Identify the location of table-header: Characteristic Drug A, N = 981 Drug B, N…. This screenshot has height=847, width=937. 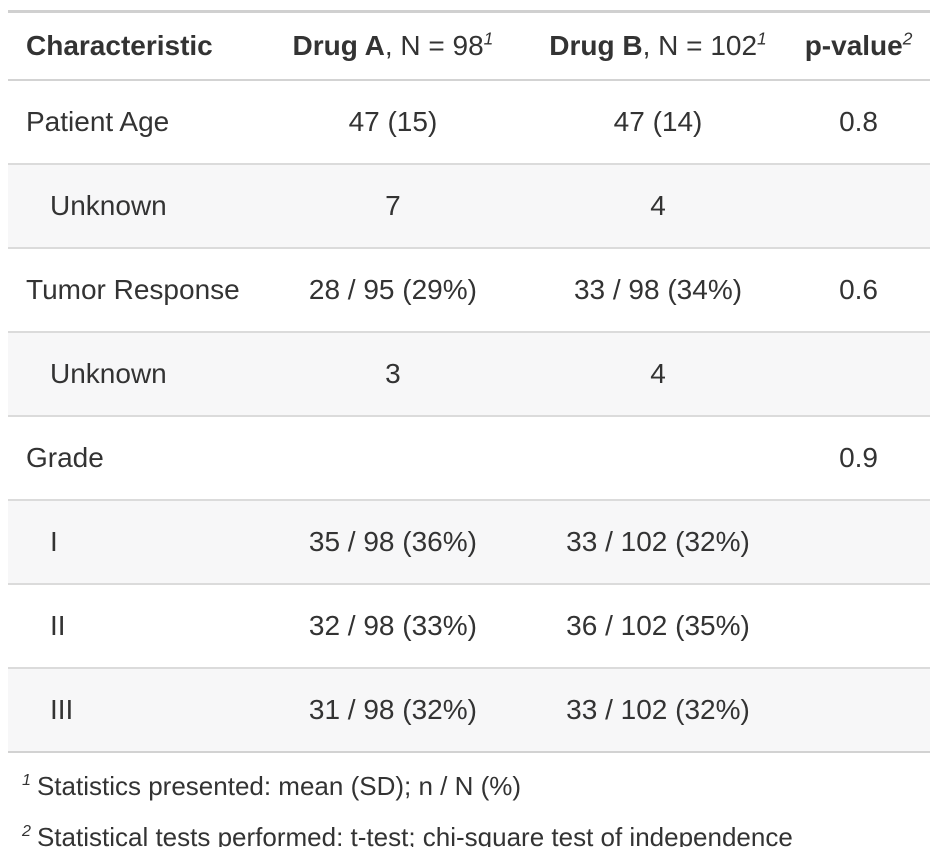
(469, 47).